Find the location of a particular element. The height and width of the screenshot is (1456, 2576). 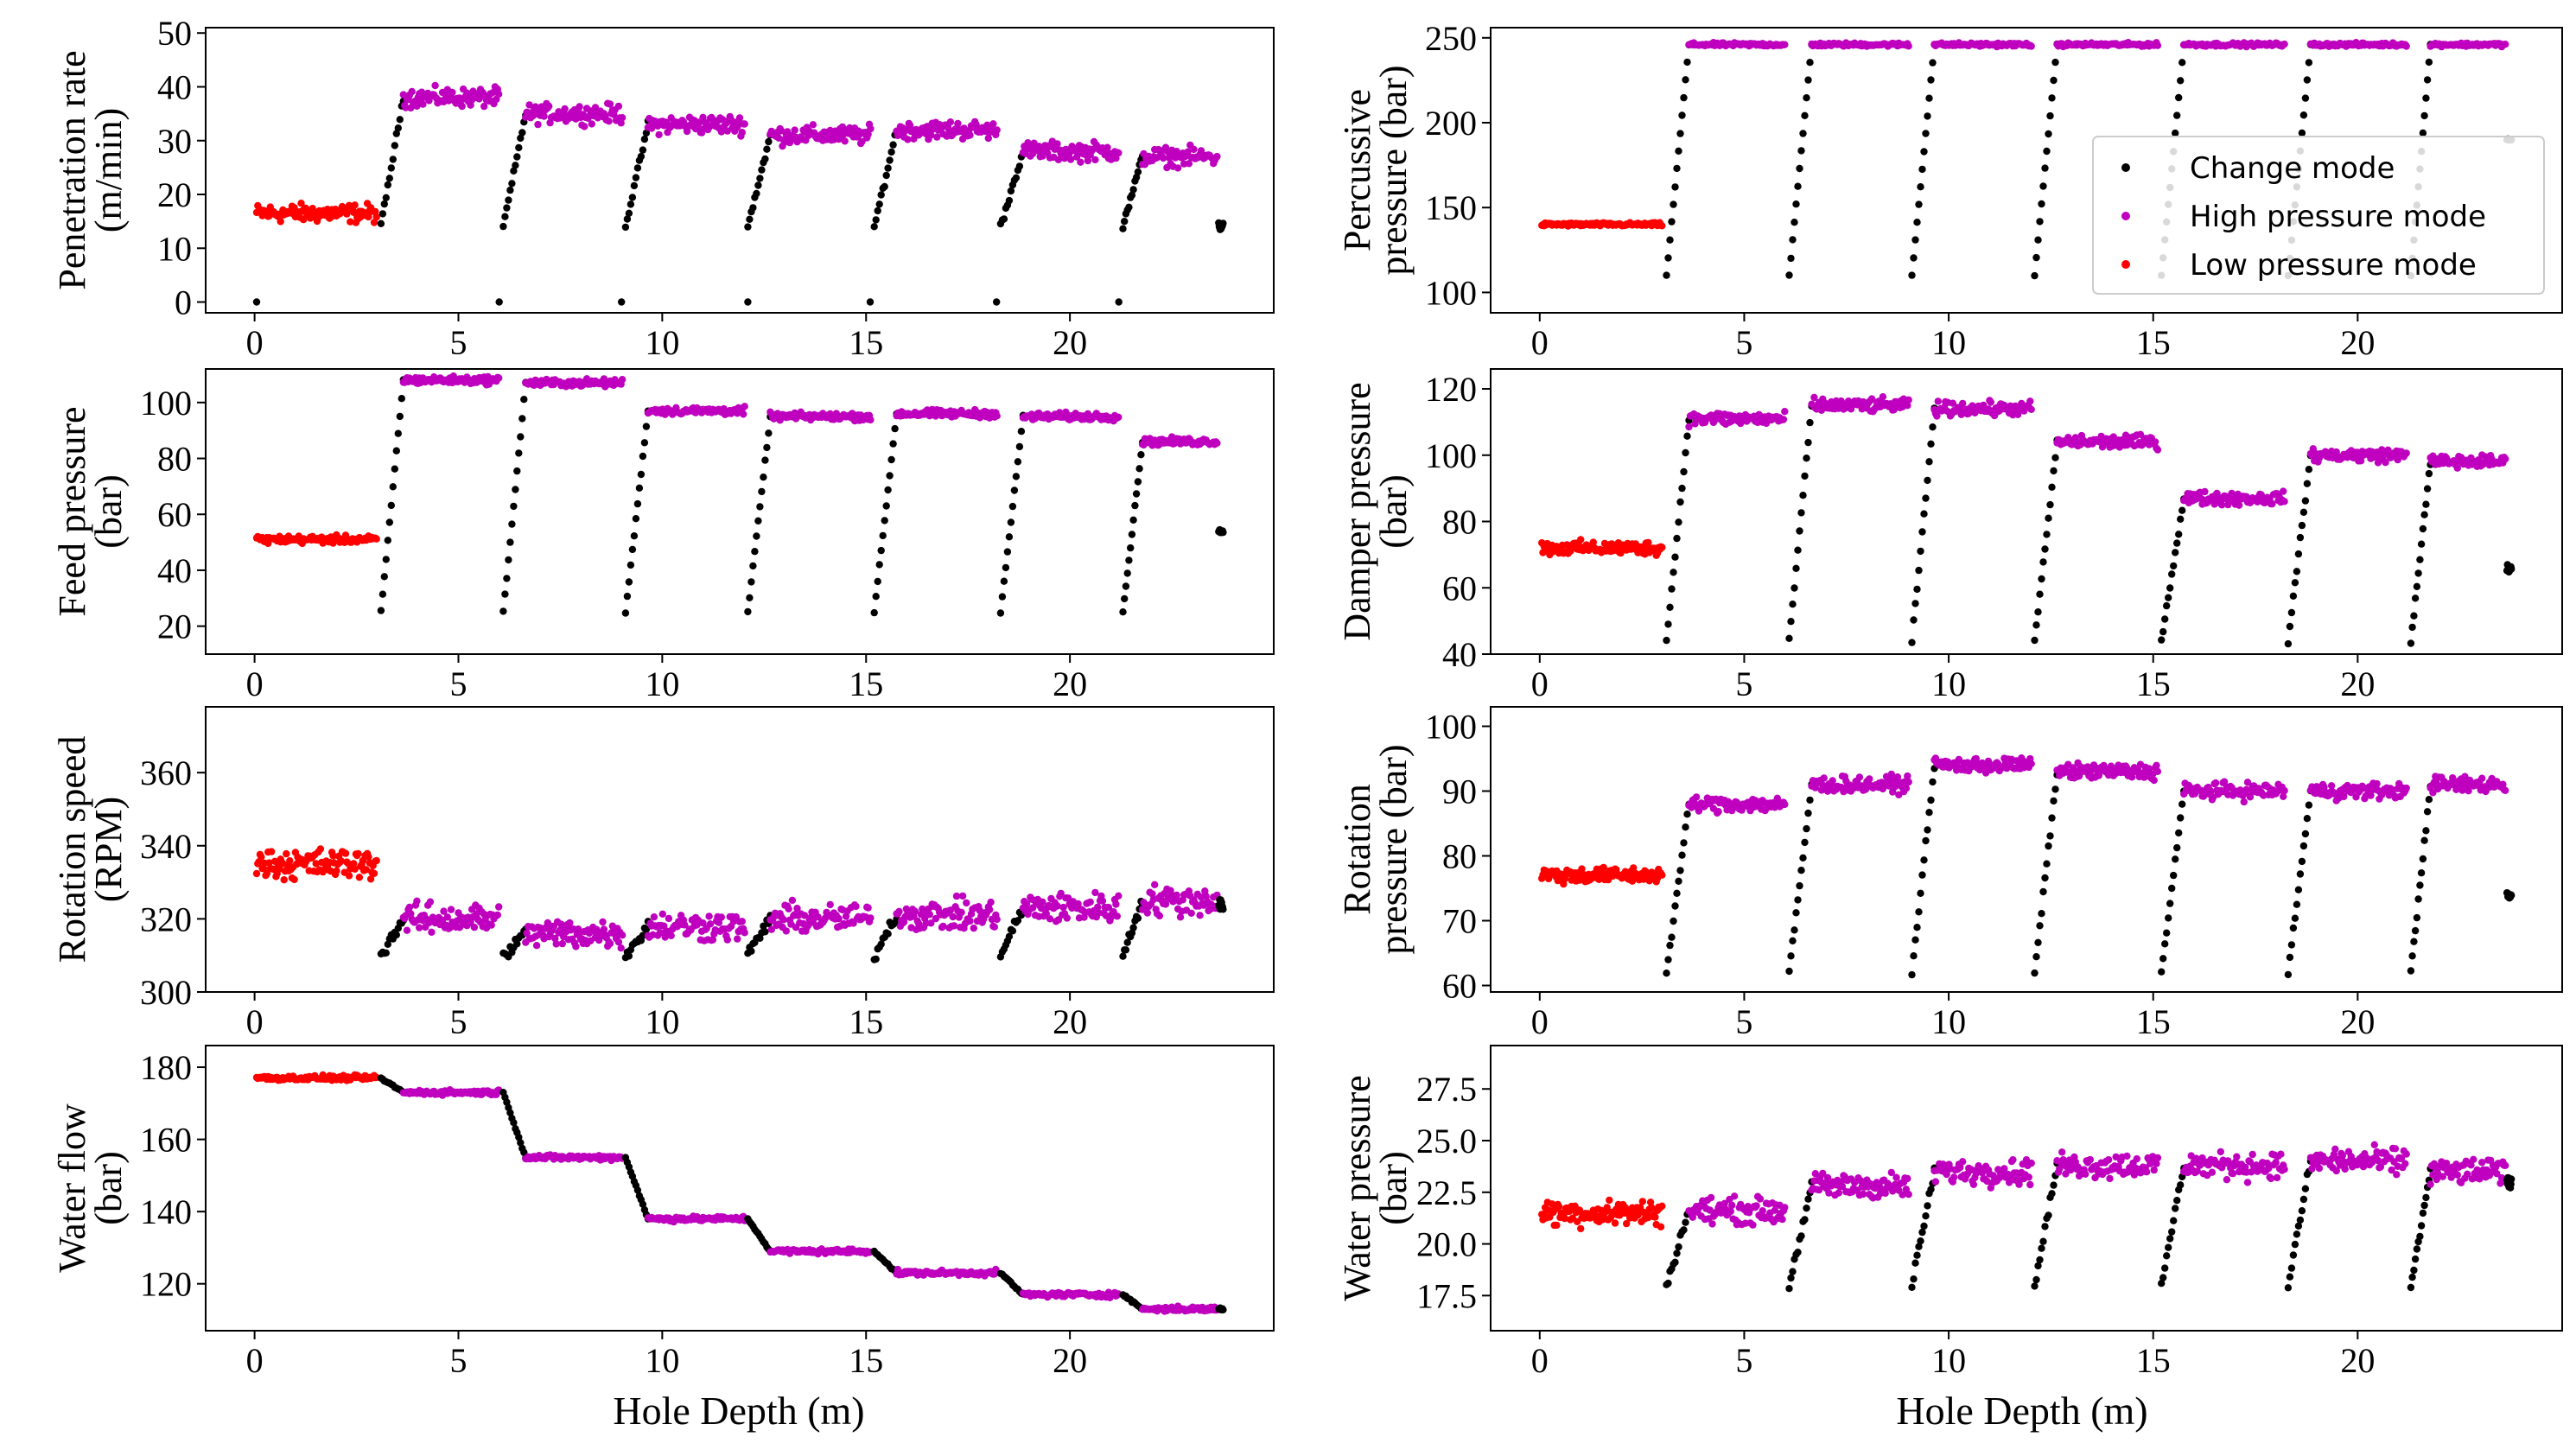

x-tick-label: 10 is located at coordinates (1948, 684).